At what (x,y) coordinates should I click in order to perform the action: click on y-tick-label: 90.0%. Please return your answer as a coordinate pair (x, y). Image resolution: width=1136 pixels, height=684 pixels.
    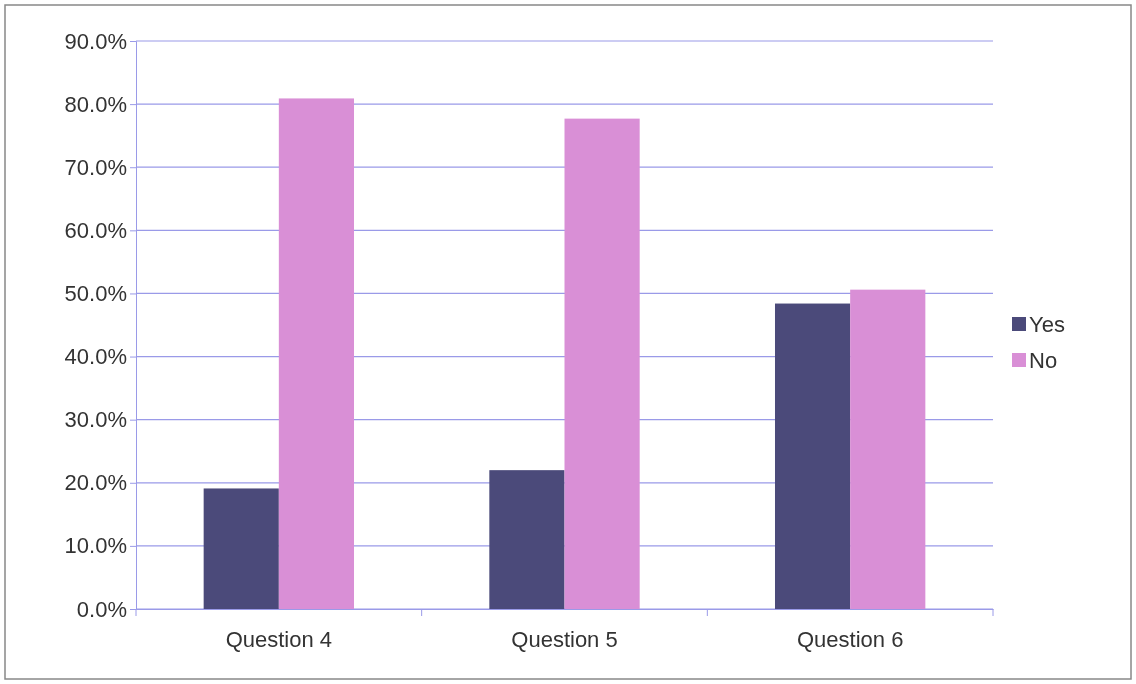
    Looking at the image, I should click on (95, 41).